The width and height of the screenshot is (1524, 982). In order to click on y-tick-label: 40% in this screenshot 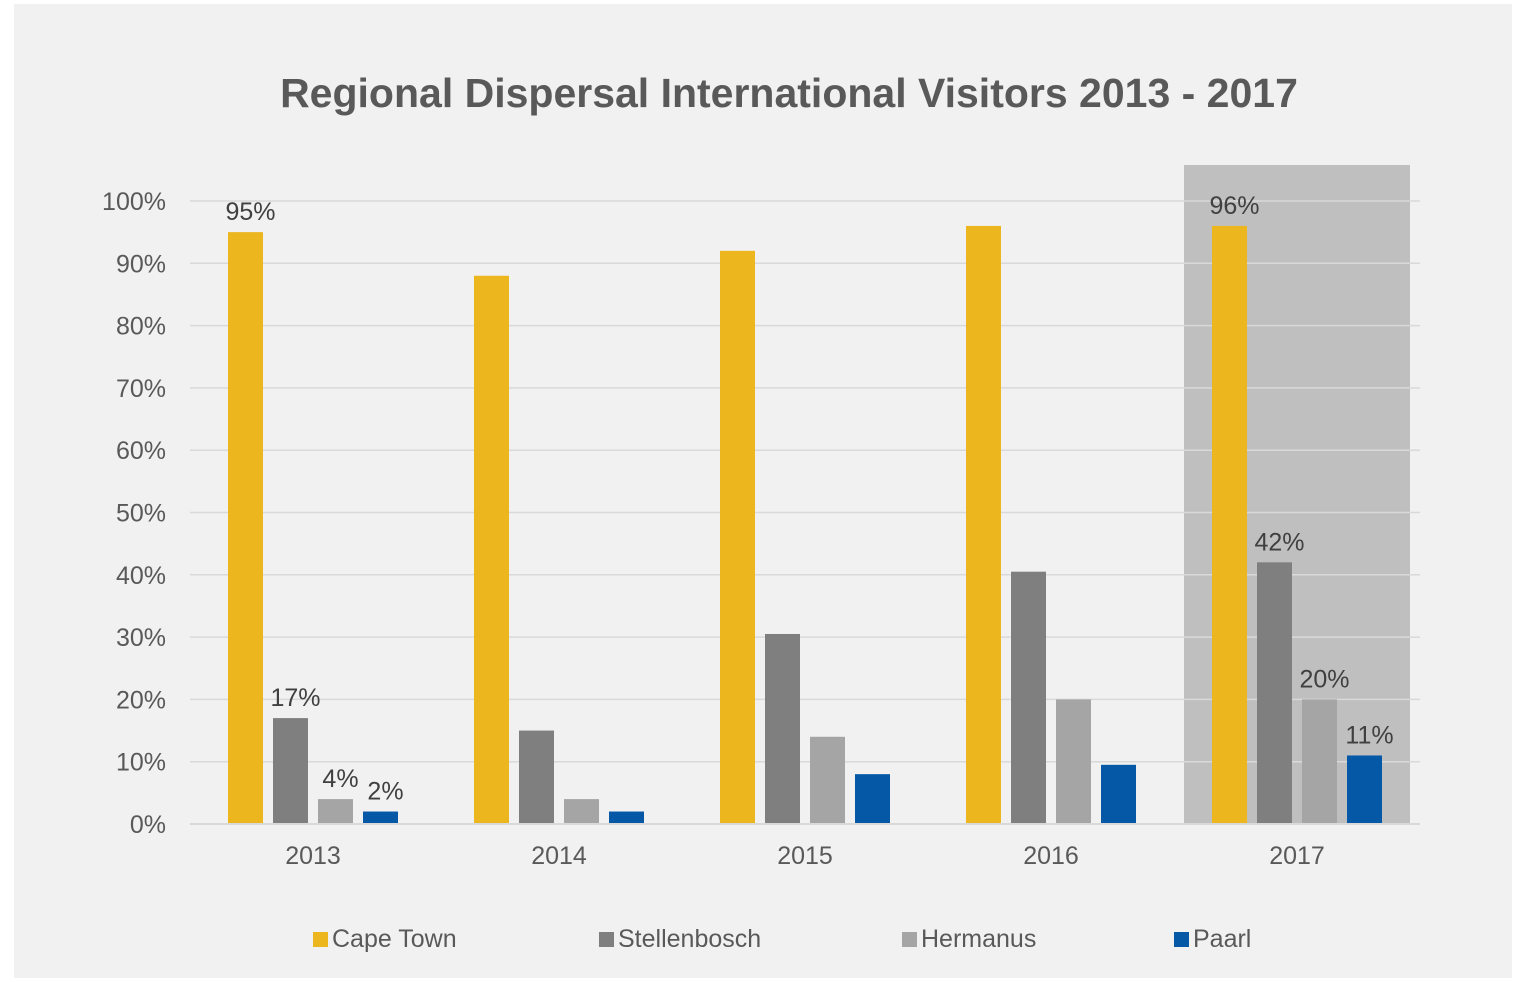, I will do `click(141, 576)`.